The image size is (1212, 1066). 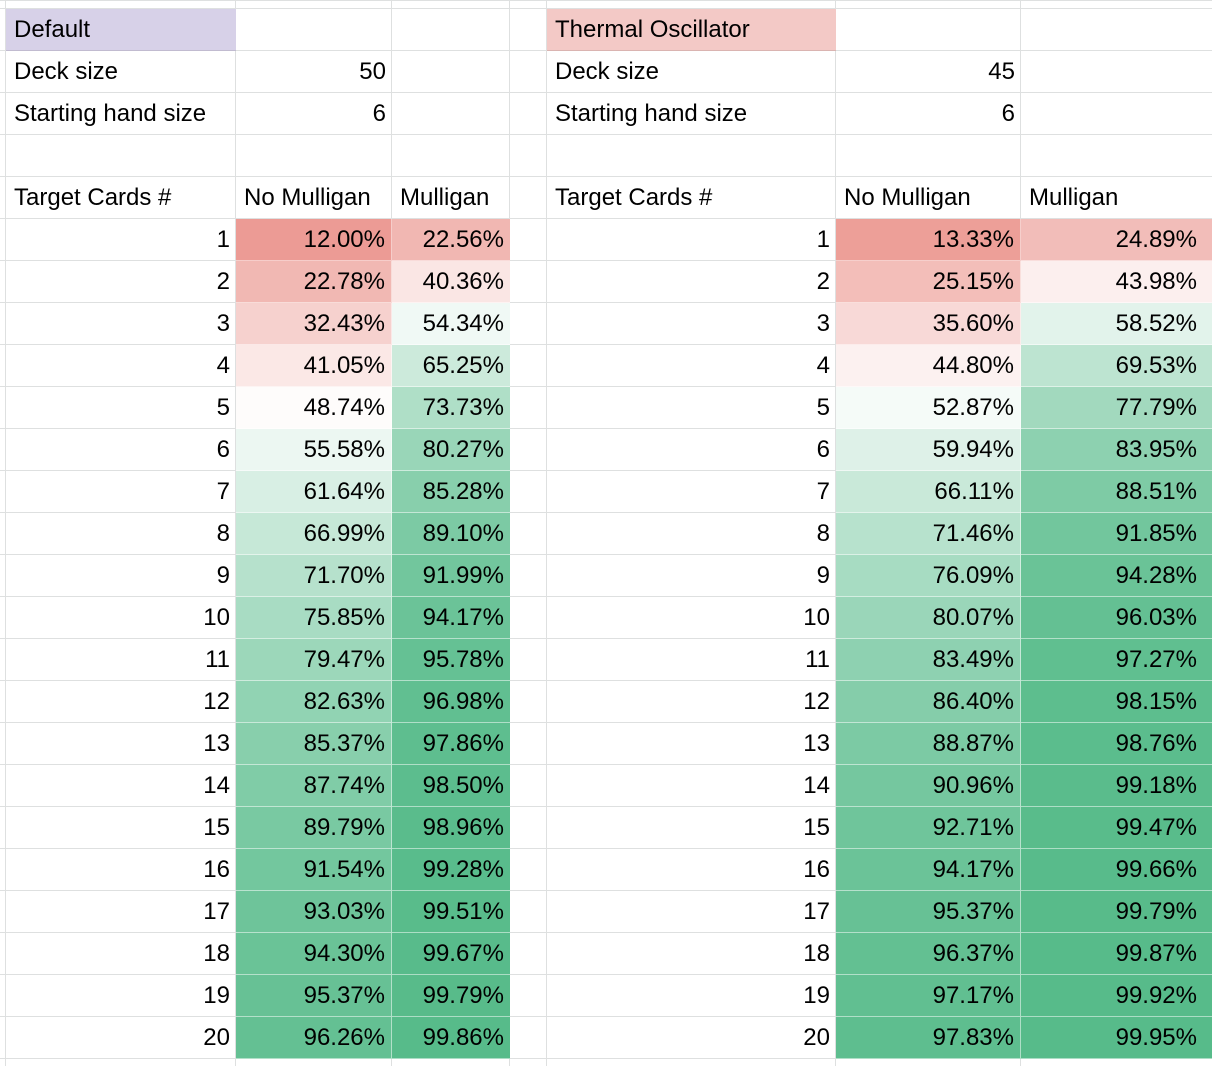 What do you see at coordinates (216, 785) in the screenshot?
I see `target-count-cell: 14` at bounding box center [216, 785].